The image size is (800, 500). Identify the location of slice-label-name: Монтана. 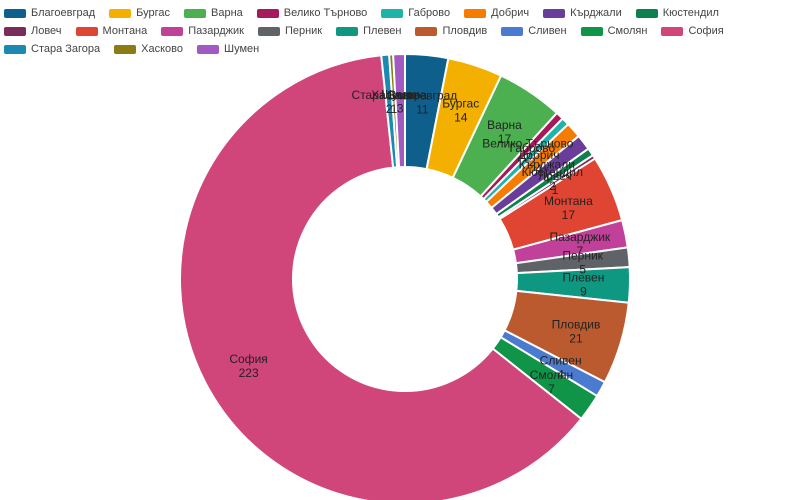
(568, 201).